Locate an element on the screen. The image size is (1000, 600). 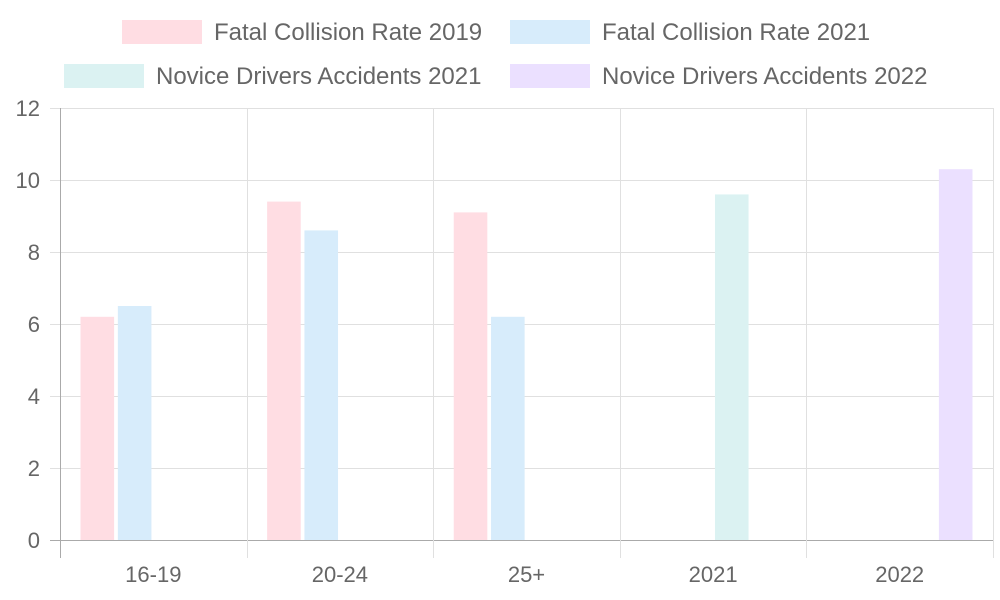
legend-label: Novice Drivers Accidents 2022 is located at coordinates (764, 76).